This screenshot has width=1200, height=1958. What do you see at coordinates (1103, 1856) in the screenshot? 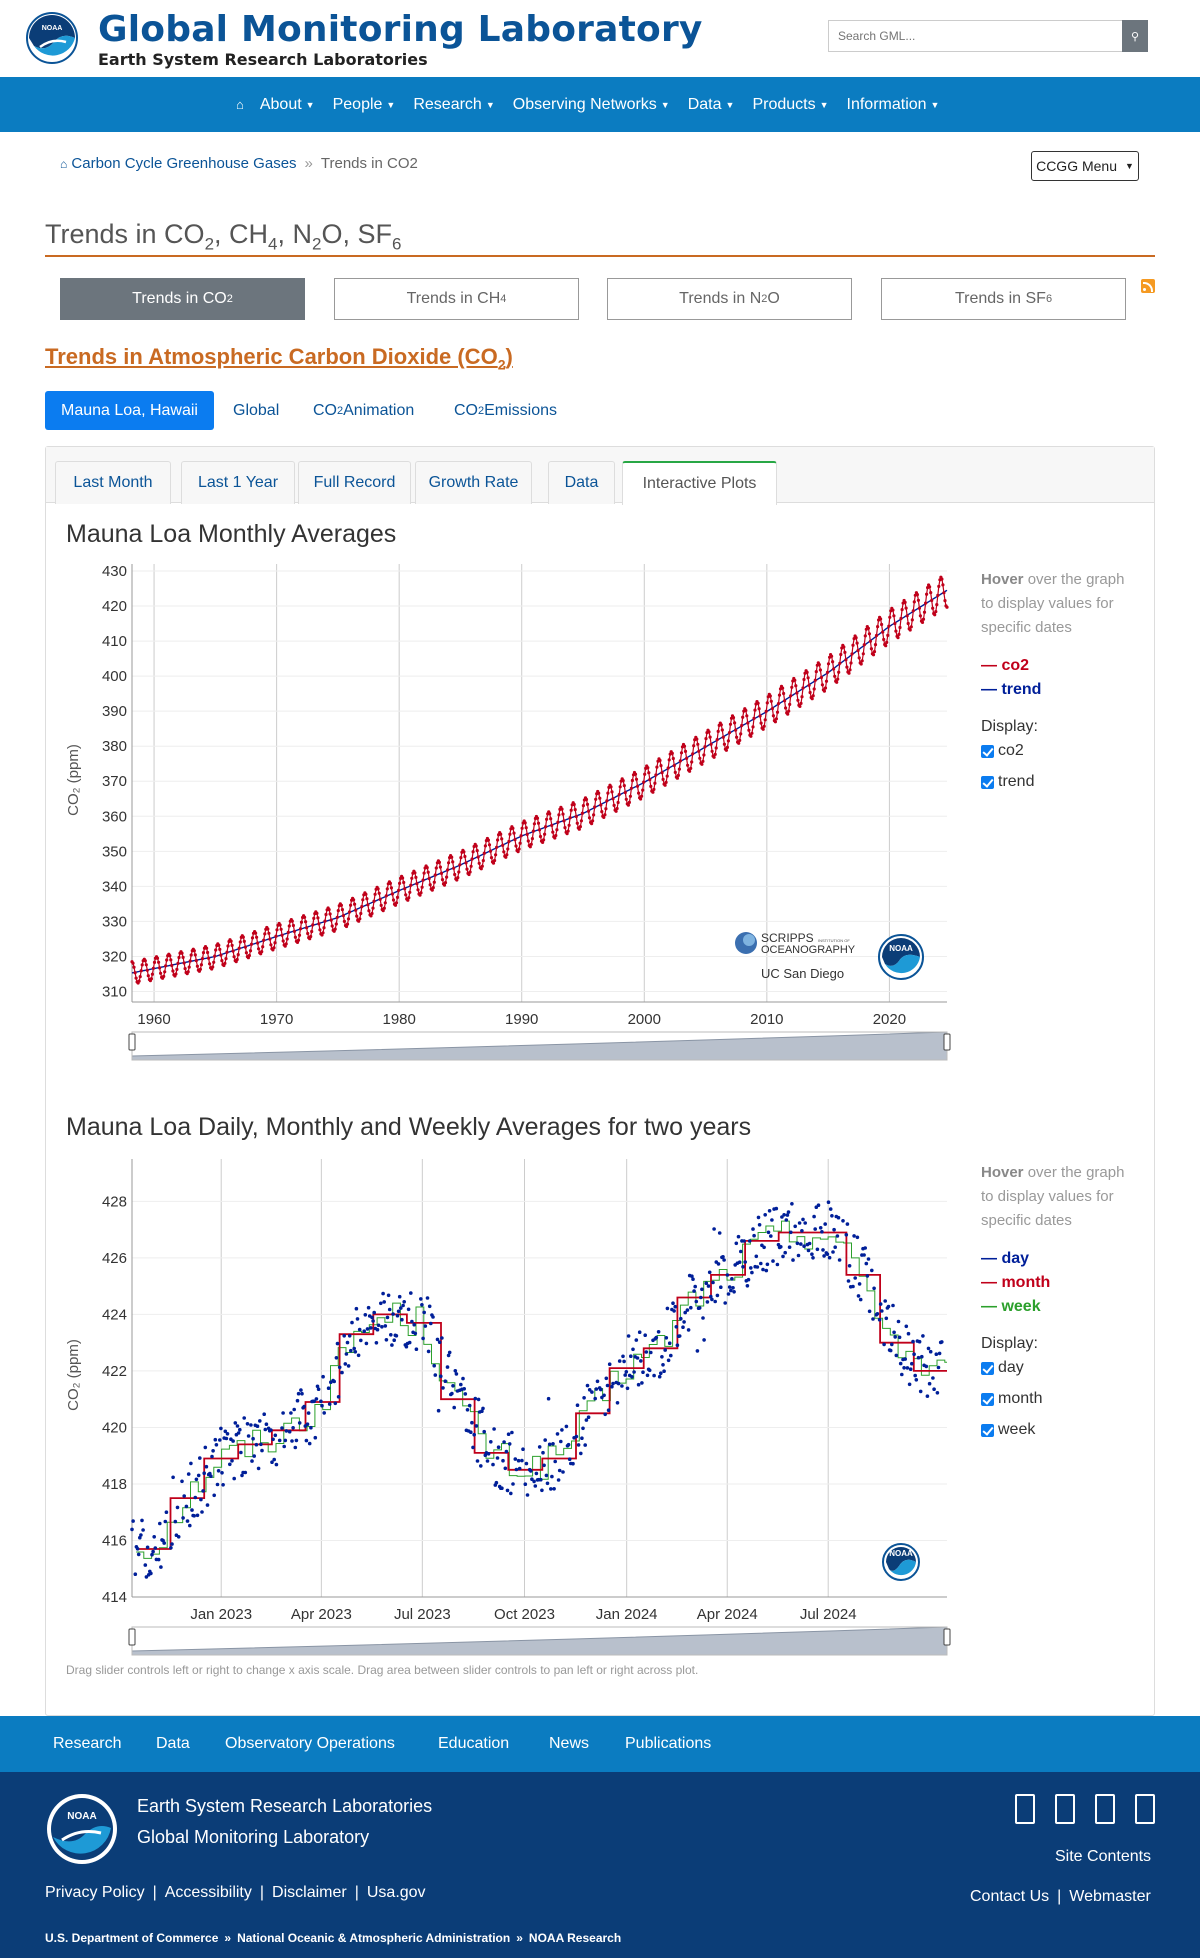
I see `site-contents-link: Site Contents` at bounding box center [1103, 1856].